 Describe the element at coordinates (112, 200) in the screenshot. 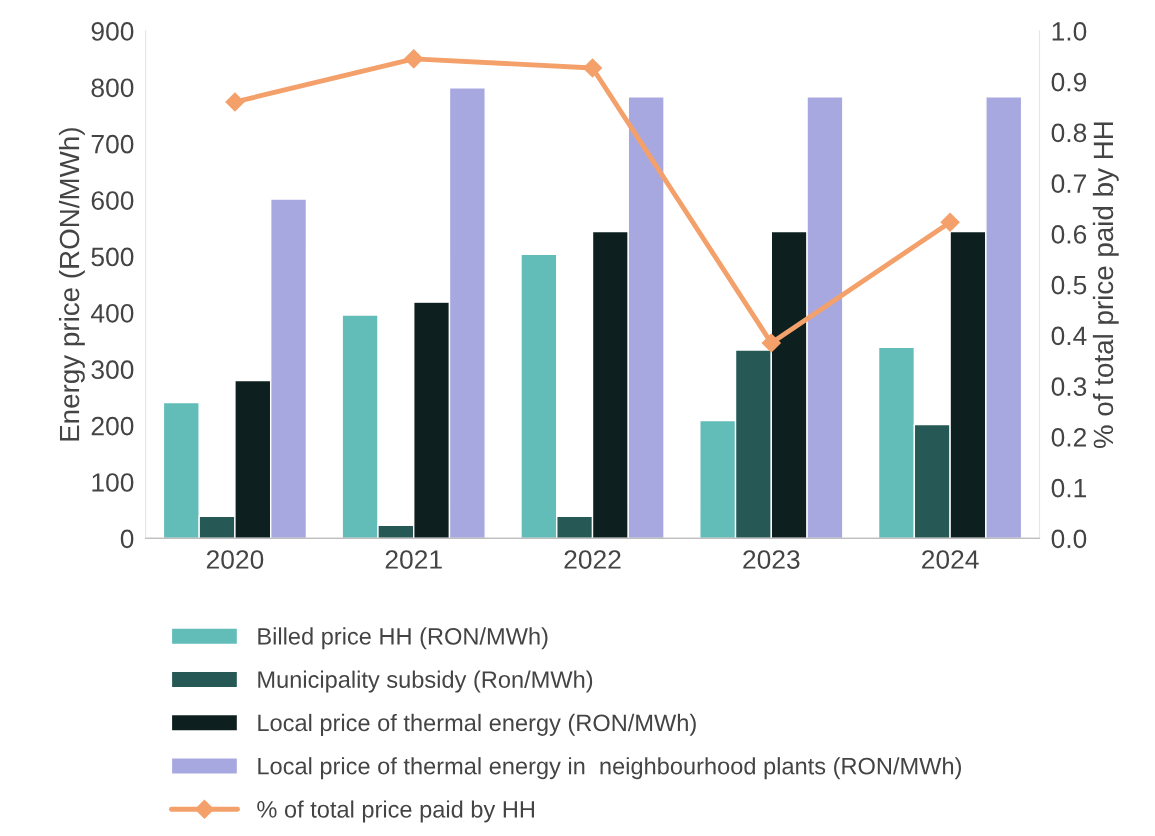

I see `y-tick-label: 600` at that location.